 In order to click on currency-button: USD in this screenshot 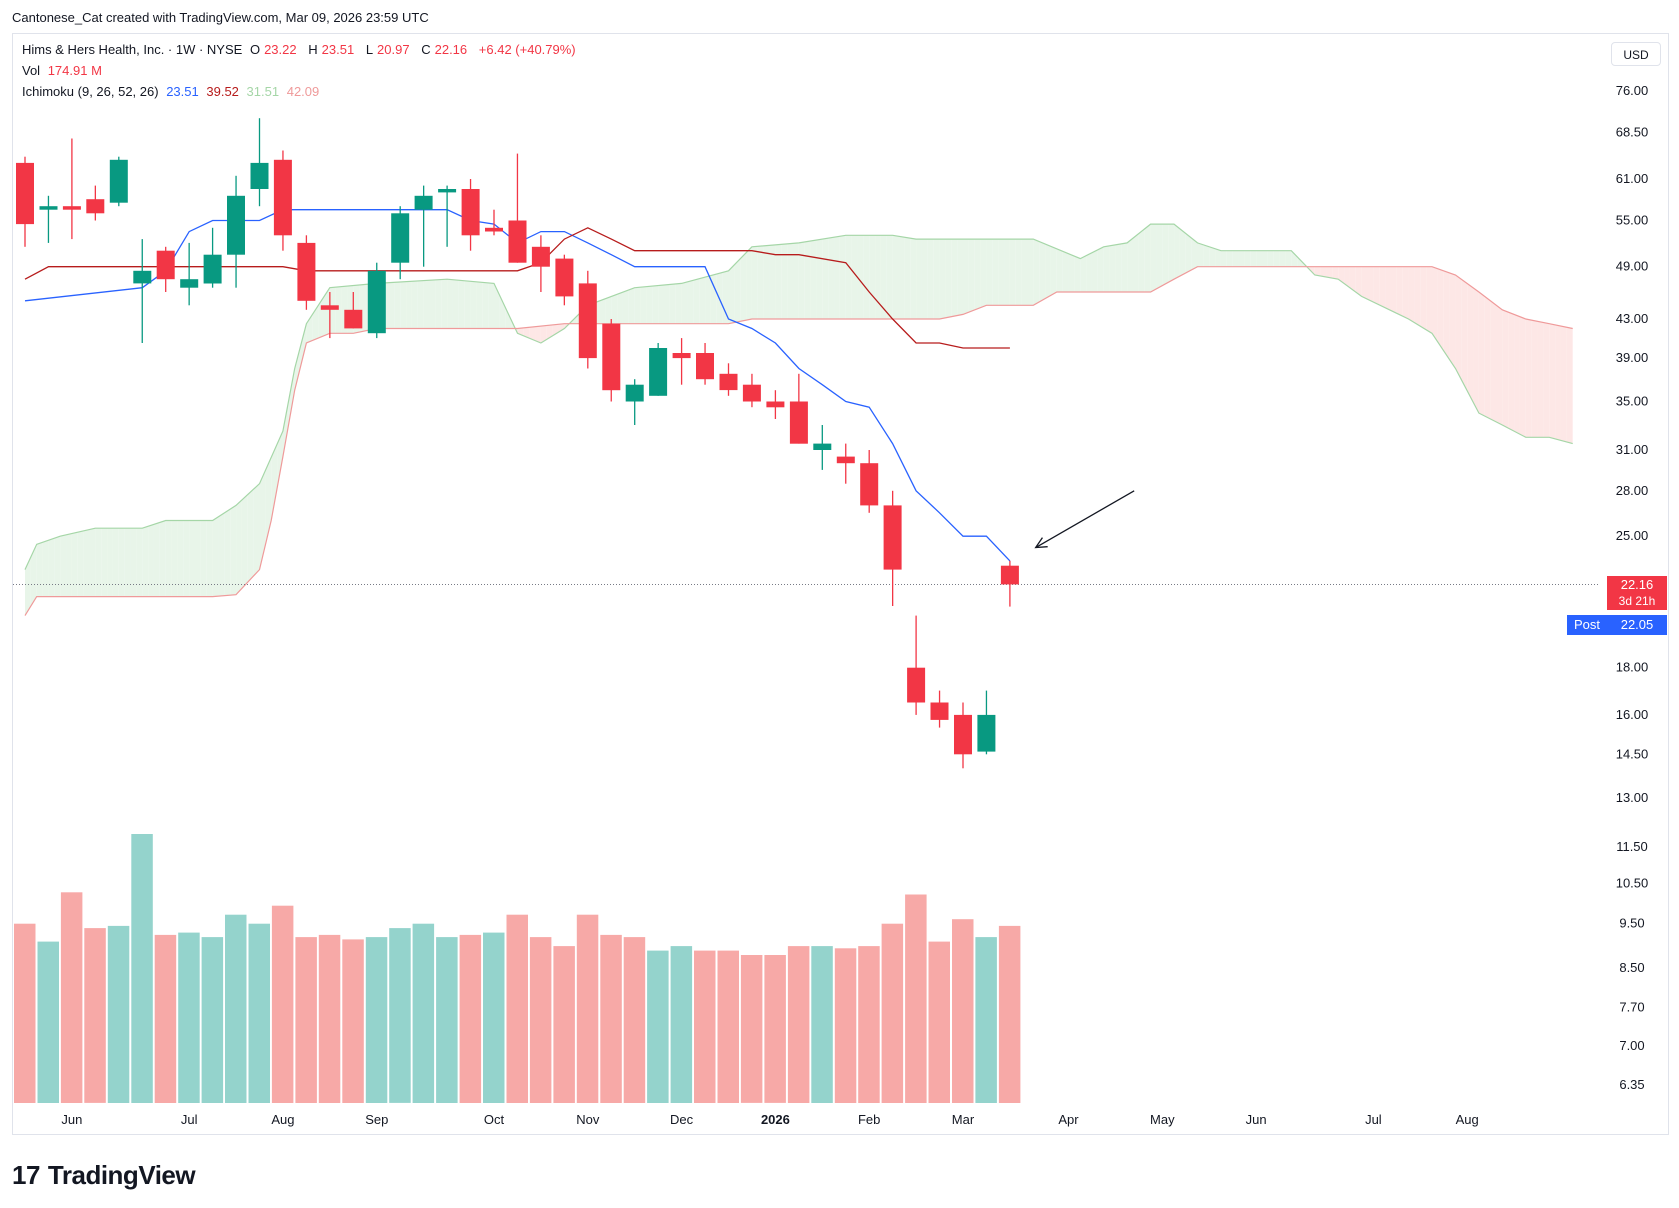, I will do `click(1636, 54)`.